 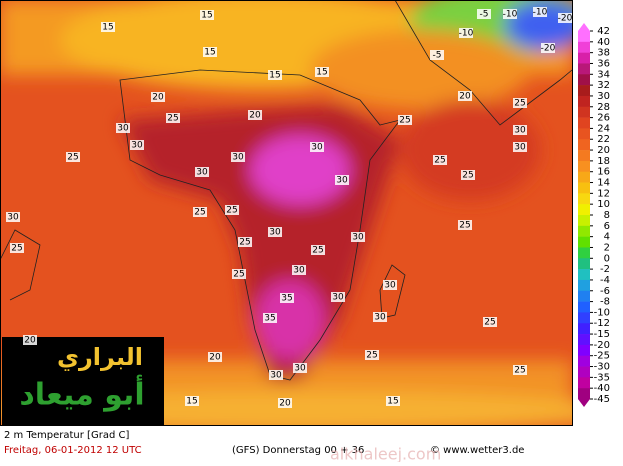 What do you see at coordinates (603, 74) in the screenshot?
I see `colorbar-tick-label: 34` at bounding box center [603, 74].